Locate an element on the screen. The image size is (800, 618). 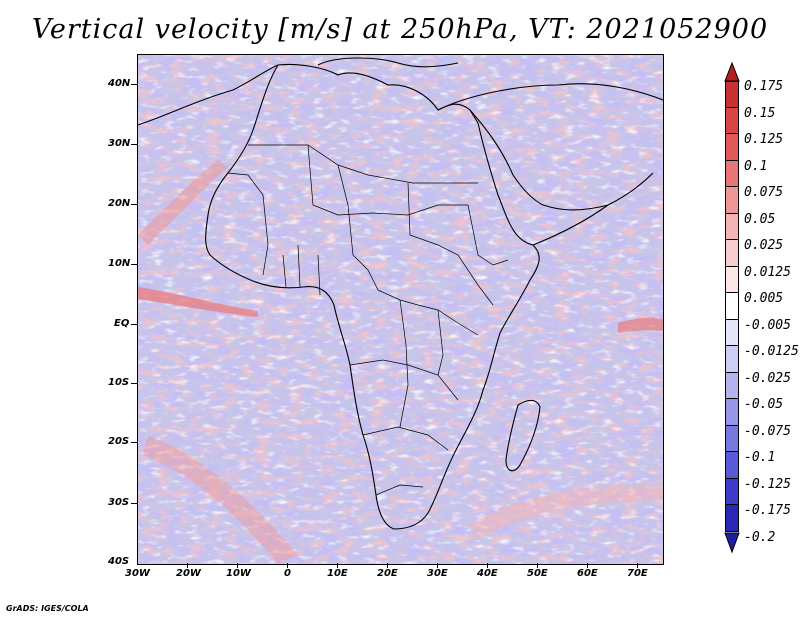
colorbar-label: 0.005 is located at coordinates (764, 299).